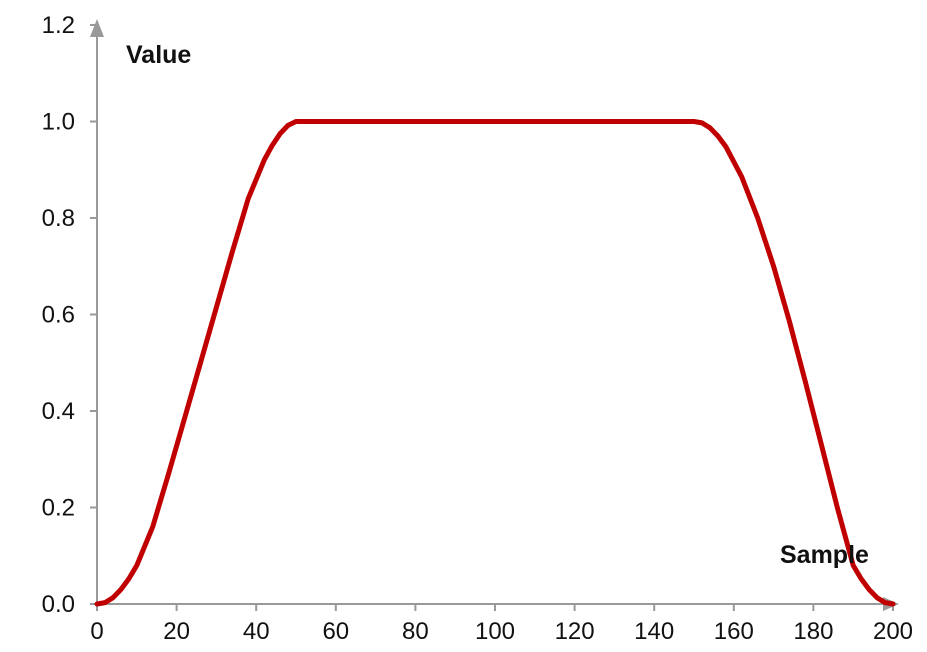  I want to click on y-tick-label: 1.2, so click(58, 25).